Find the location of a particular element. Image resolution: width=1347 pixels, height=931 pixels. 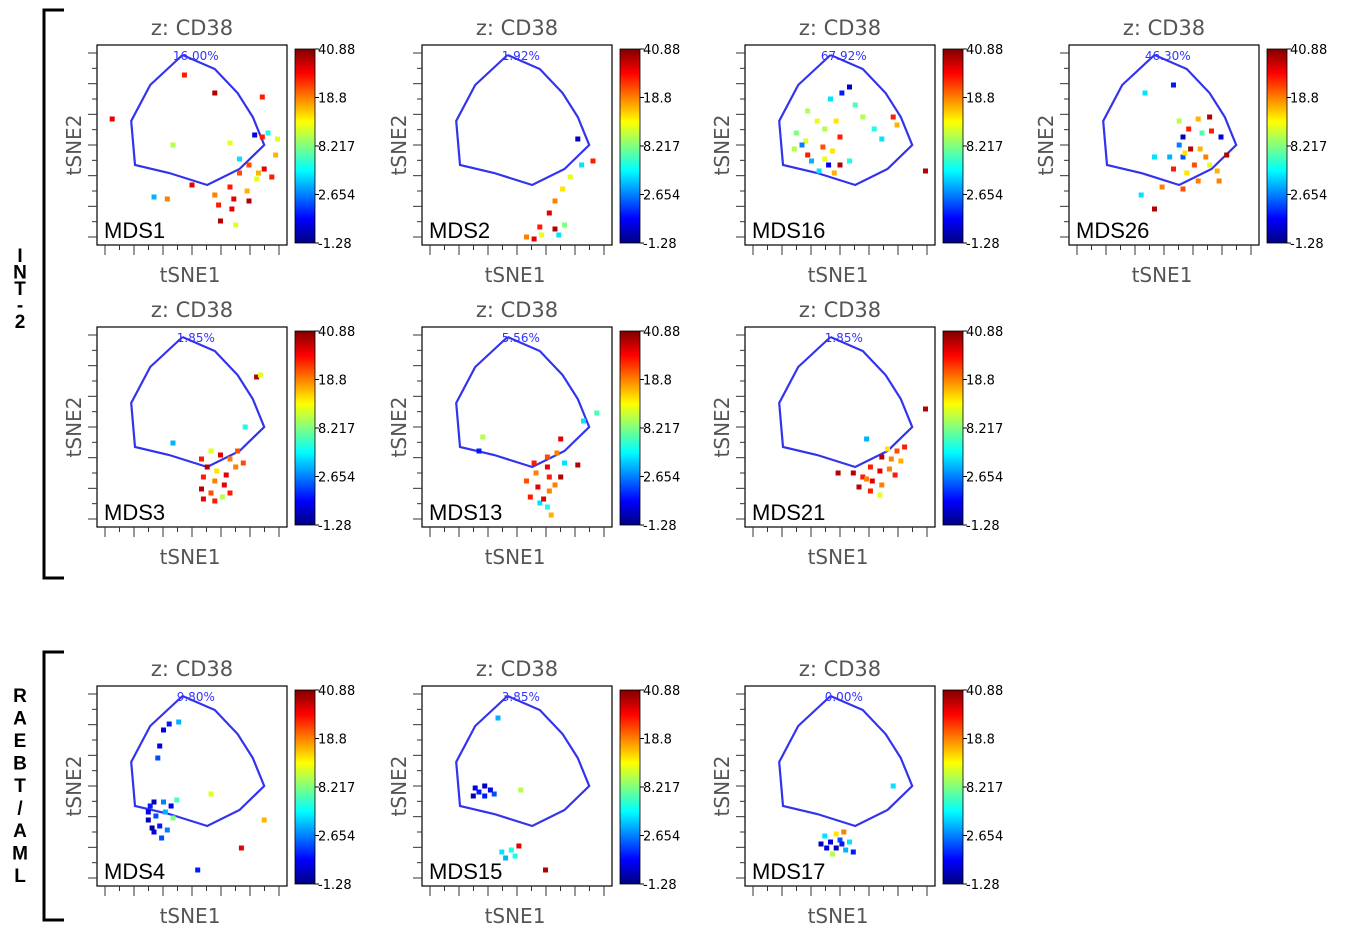

colorbar-tick-label: 18.8 is located at coordinates (332, 381).